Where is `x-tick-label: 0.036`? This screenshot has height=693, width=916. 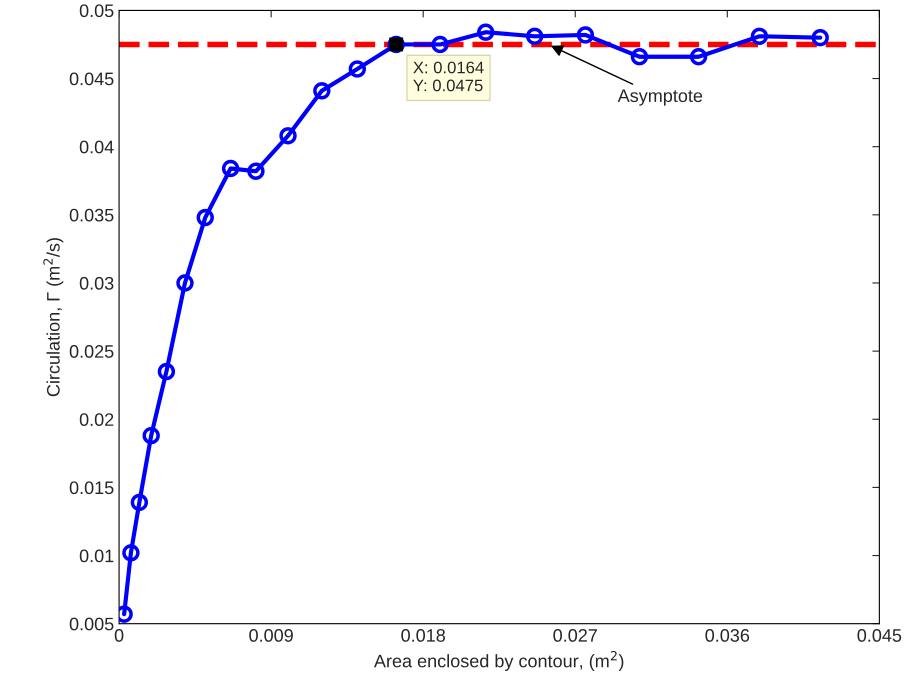 x-tick-label: 0.036 is located at coordinates (727, 635).